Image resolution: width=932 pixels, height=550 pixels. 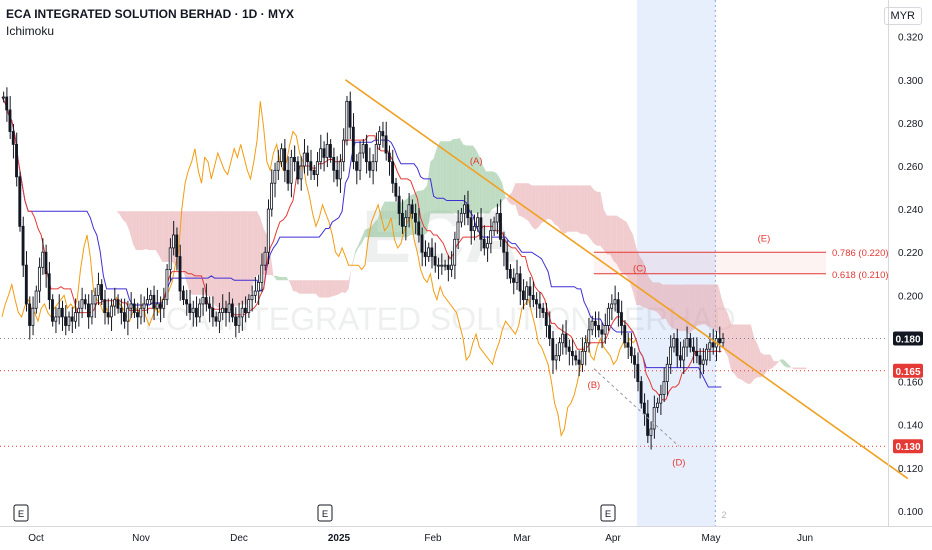 I want to click on price-tag: 0.165, so click(x=908, y=370).